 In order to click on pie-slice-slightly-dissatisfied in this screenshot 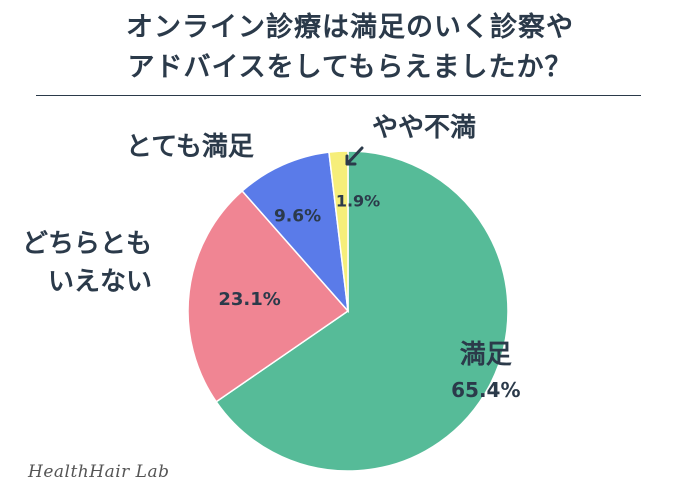, I will do `click(338, 231)`.